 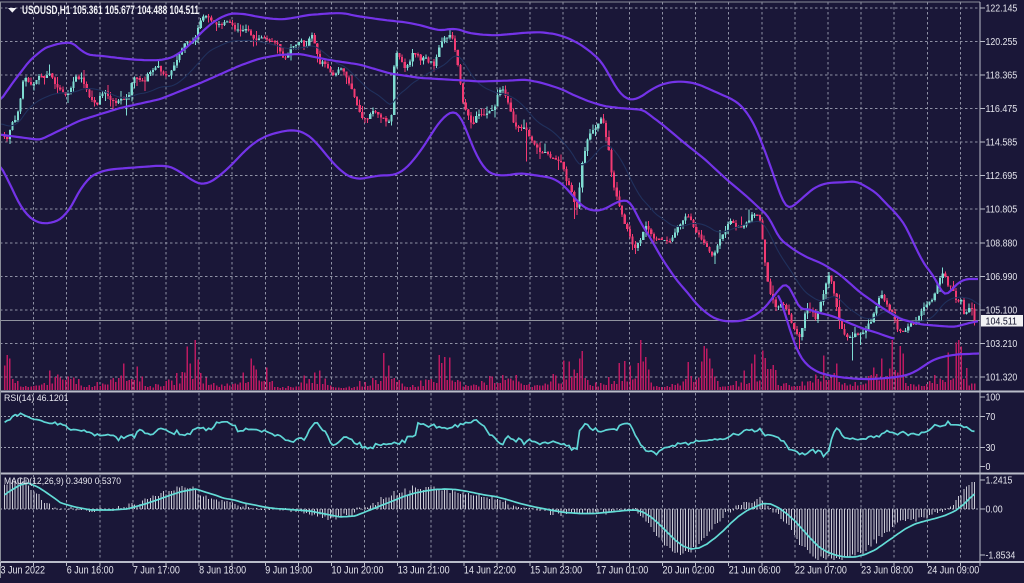 I want to click on svg-text: 114.585, so click(x=1002, y=143).